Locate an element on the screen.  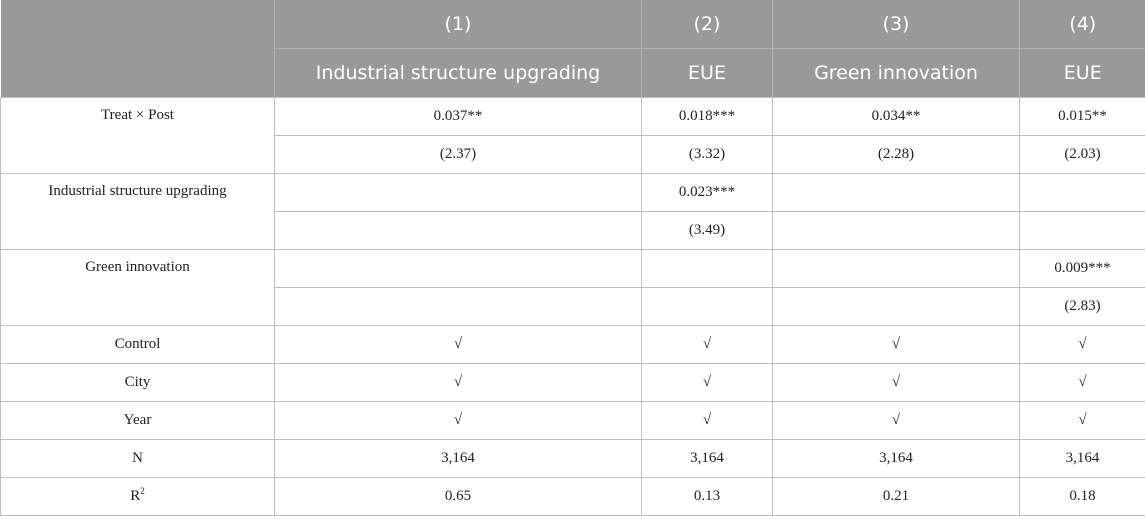
cell-t-stat: (2.83) is located at coordinates (1082, 306).